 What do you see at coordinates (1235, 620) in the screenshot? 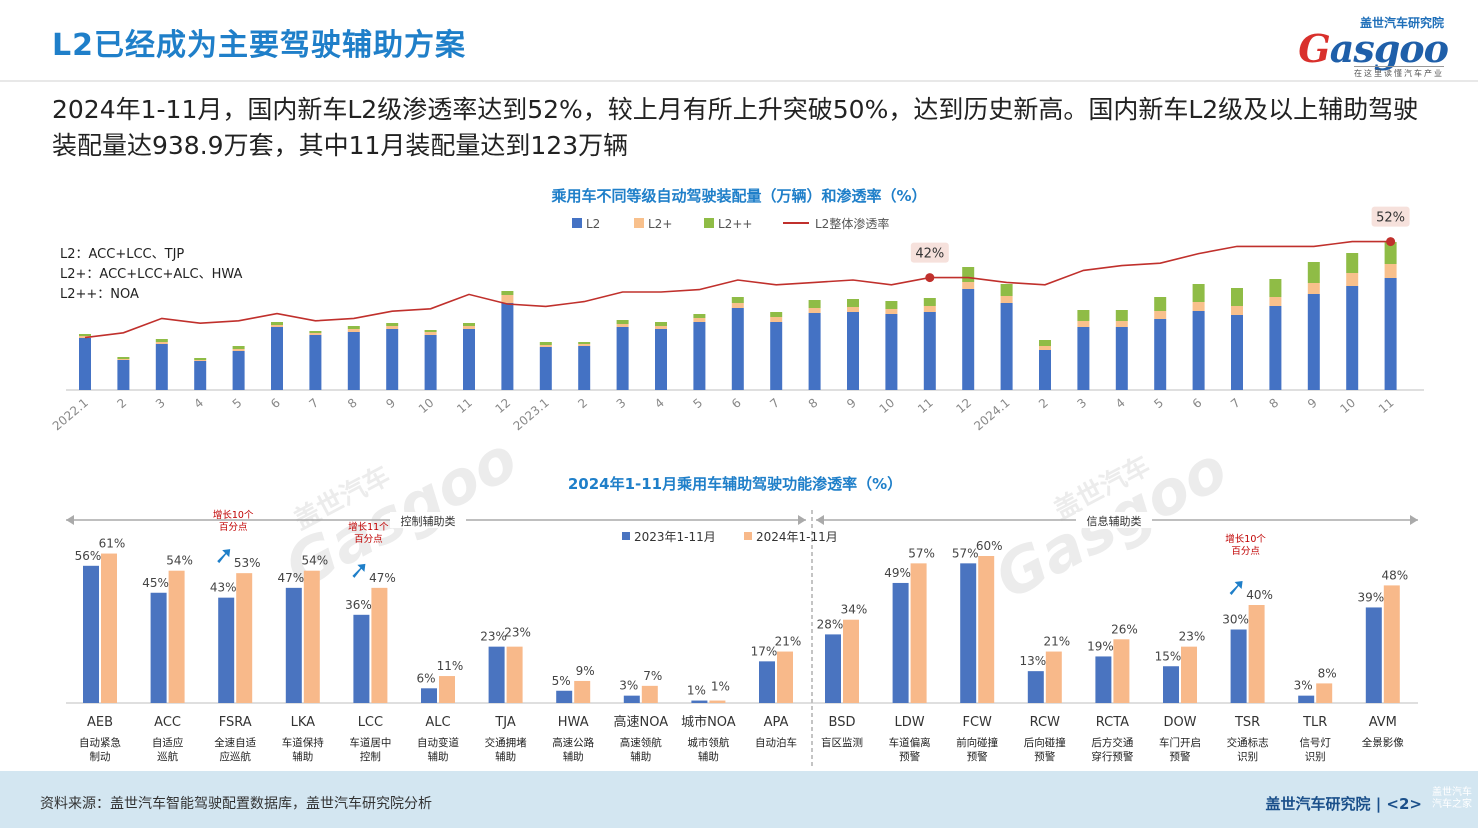
I see `value-label-2023: 30%` at bounding box center [1235, 620].